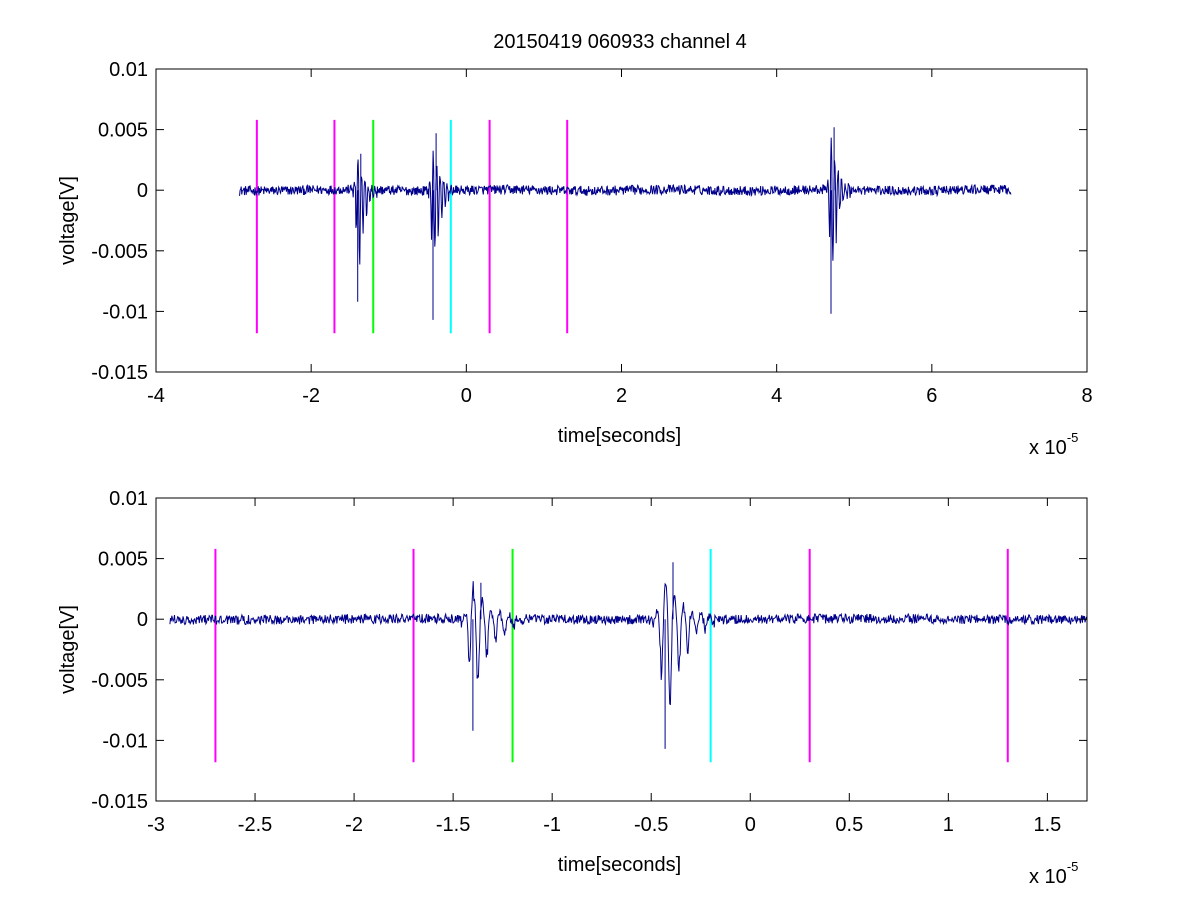  Describe the element at coordinates (750, 825) in the screenshot. I see `bottom-panel-x-tick-label: 0` at that location.